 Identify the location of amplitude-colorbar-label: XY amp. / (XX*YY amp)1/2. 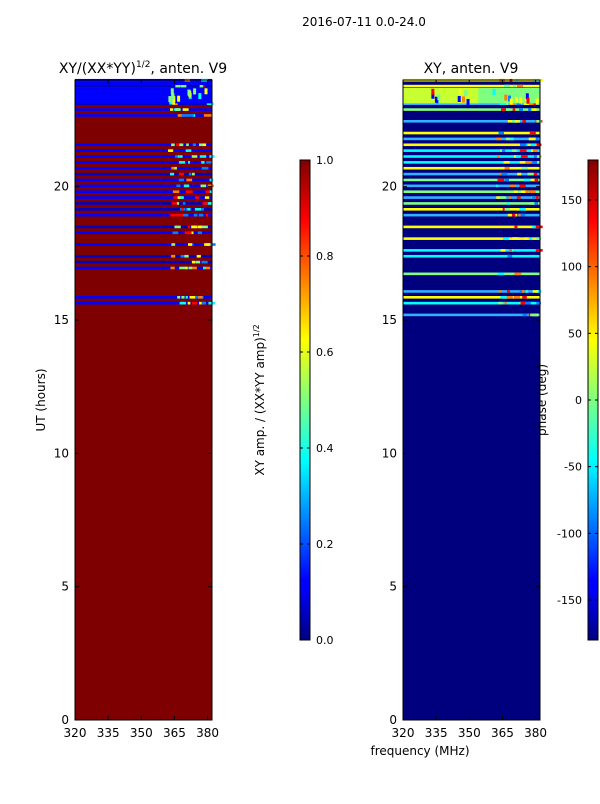
(259, 399).